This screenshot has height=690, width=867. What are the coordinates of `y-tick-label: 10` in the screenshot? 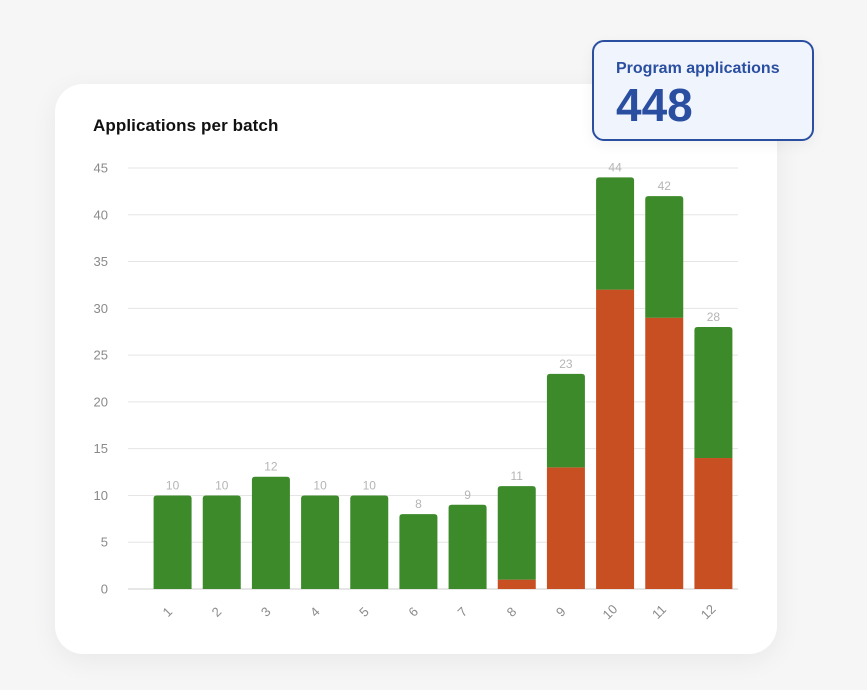 It's located at (101, 495).